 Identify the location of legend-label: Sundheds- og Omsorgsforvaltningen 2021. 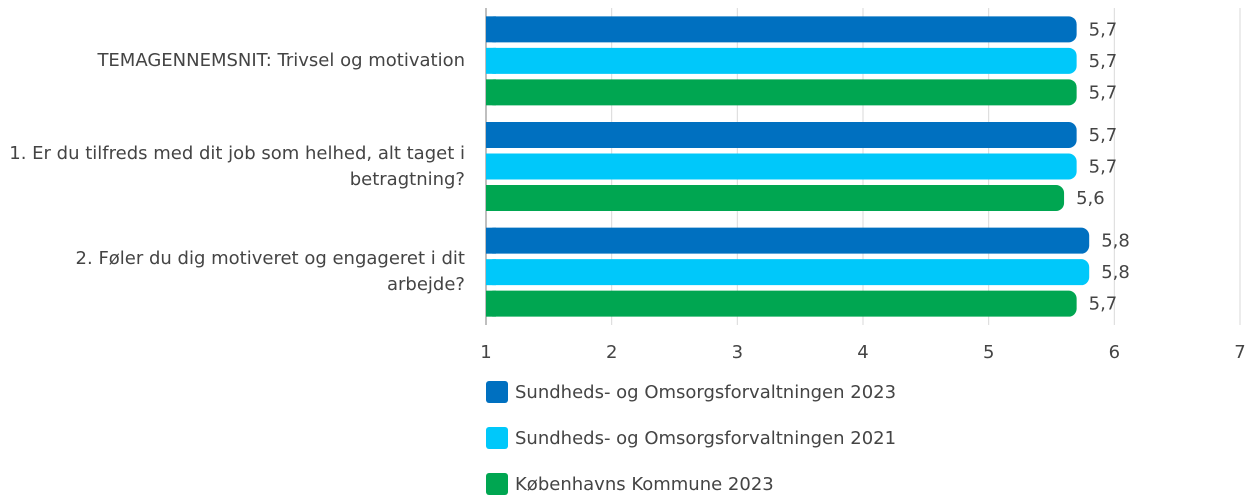
(705, 438).